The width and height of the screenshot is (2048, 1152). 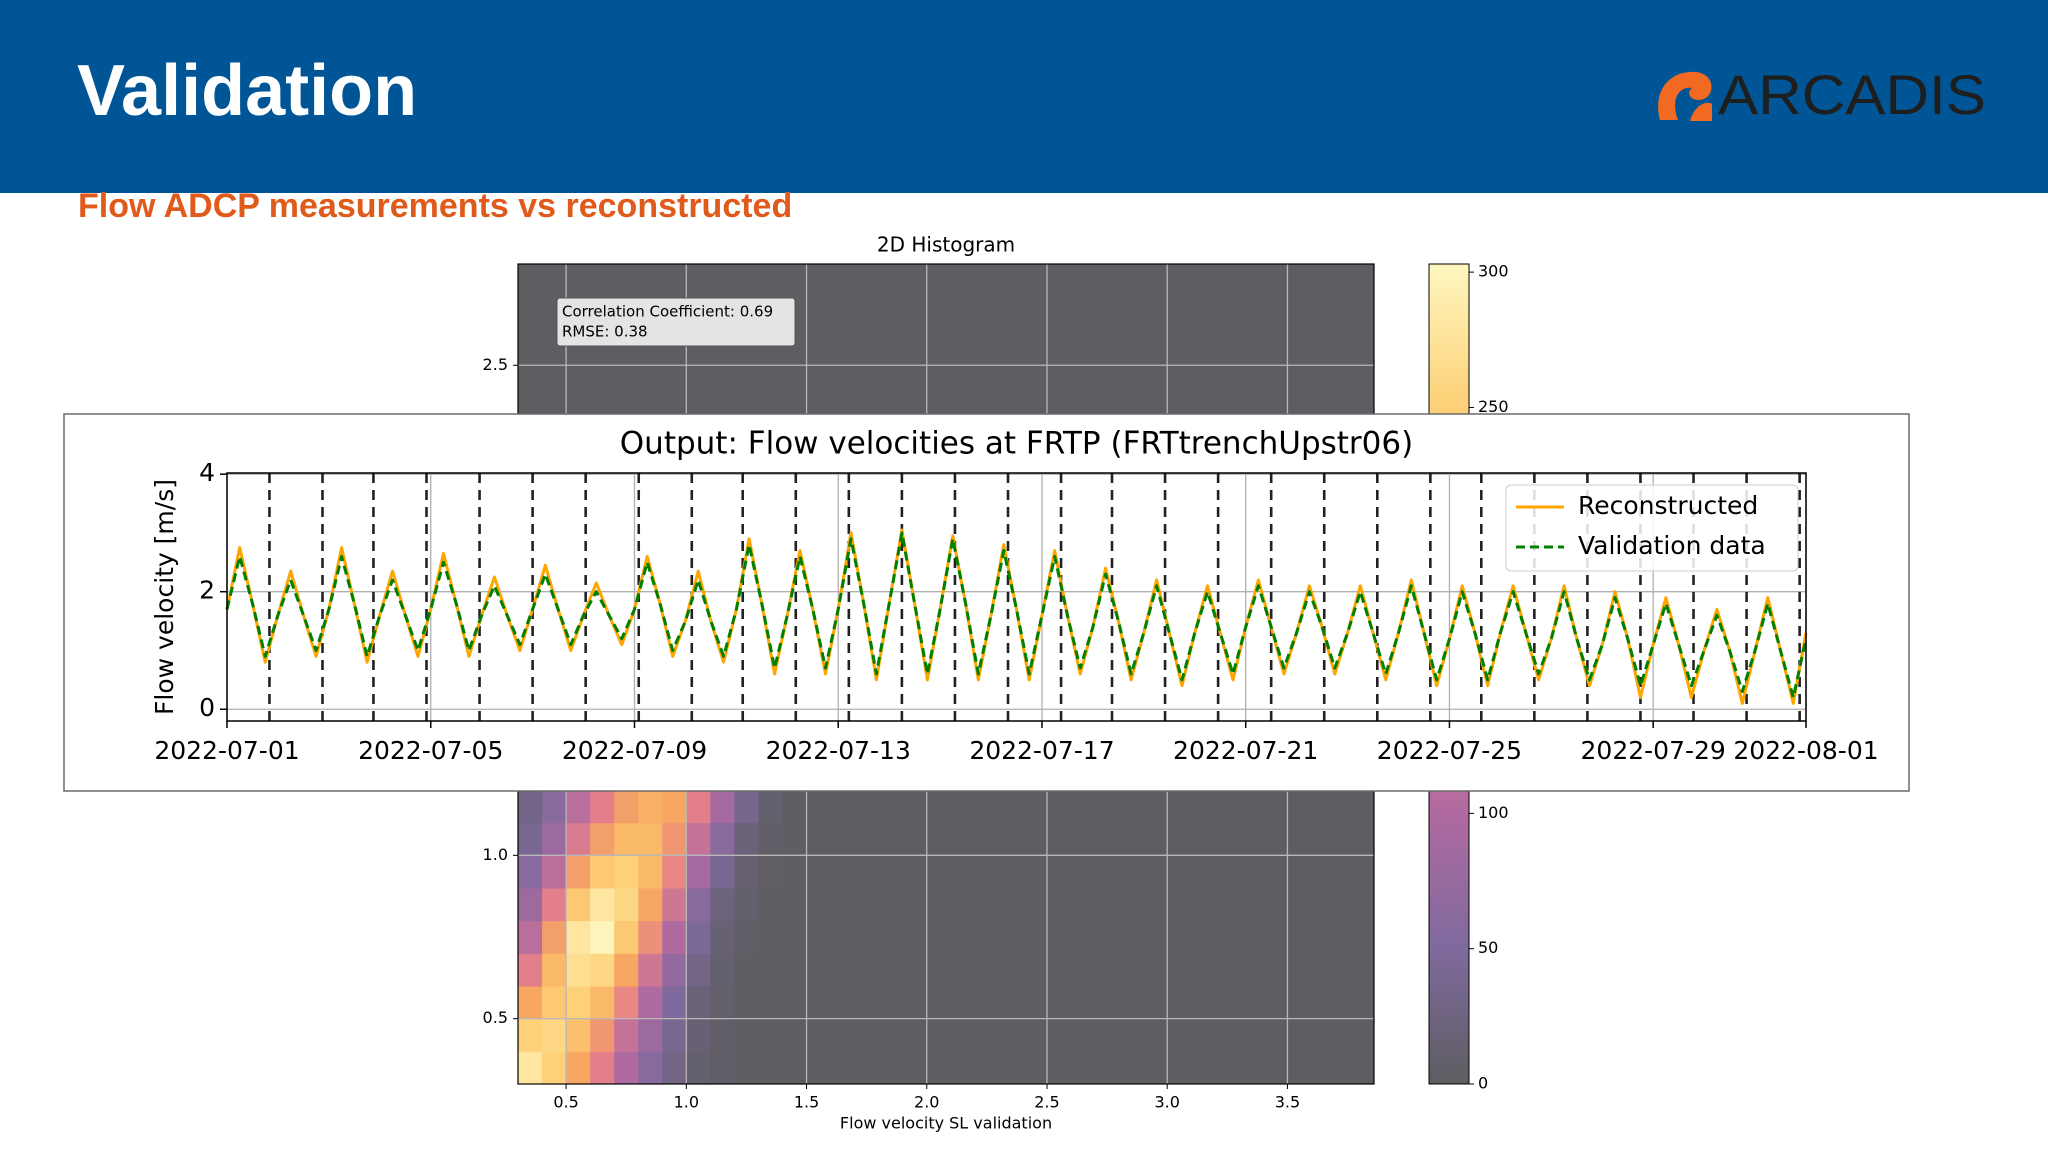 What do you see at coordinates (667, 312) in the screenshot?
I see `annotation: Correlation Coefficient: 0.69` at bounding box center [667, 312].